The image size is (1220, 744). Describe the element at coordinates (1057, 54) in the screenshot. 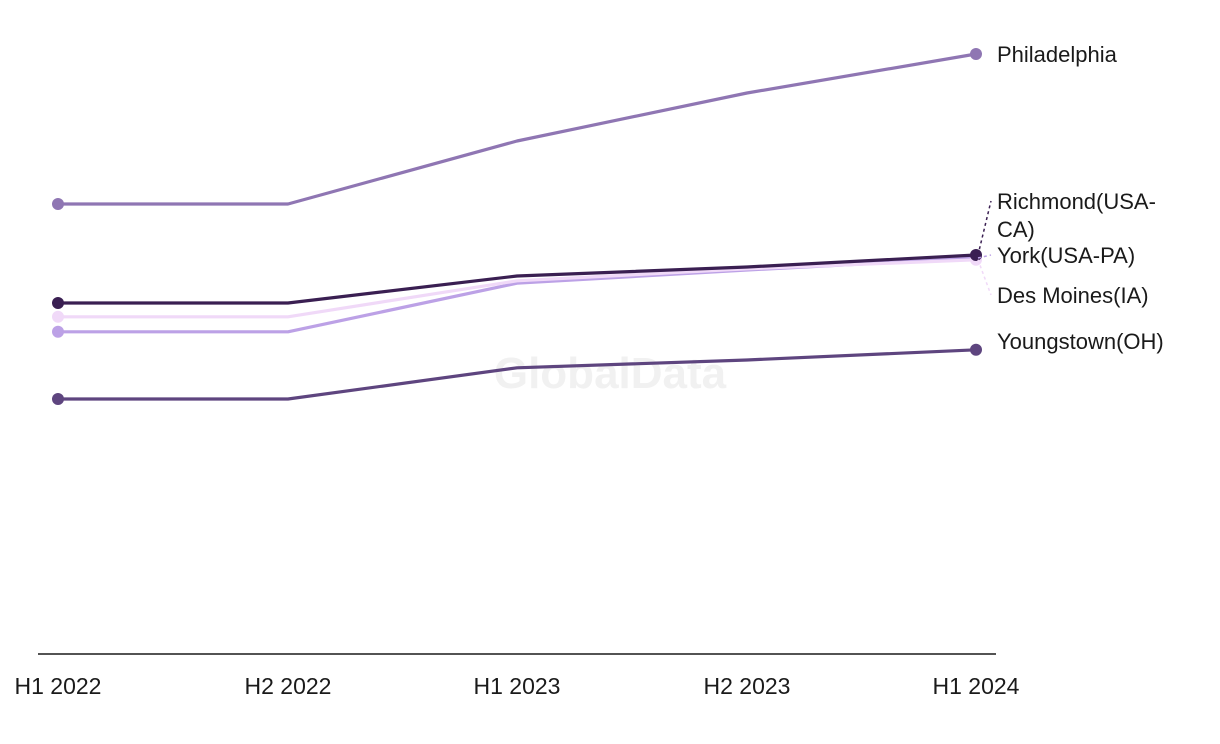

I see `series-label-philadelphia: Philadelphia` at that location.